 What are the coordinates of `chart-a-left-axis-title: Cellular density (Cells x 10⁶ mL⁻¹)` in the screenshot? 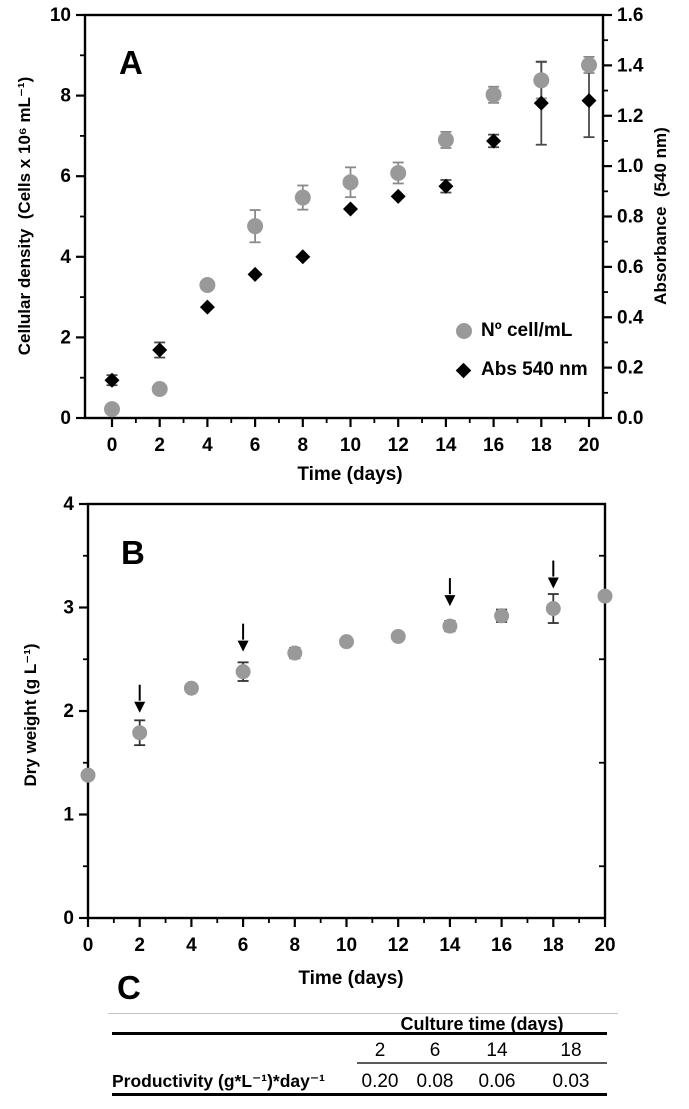 It's located at (24, 216).